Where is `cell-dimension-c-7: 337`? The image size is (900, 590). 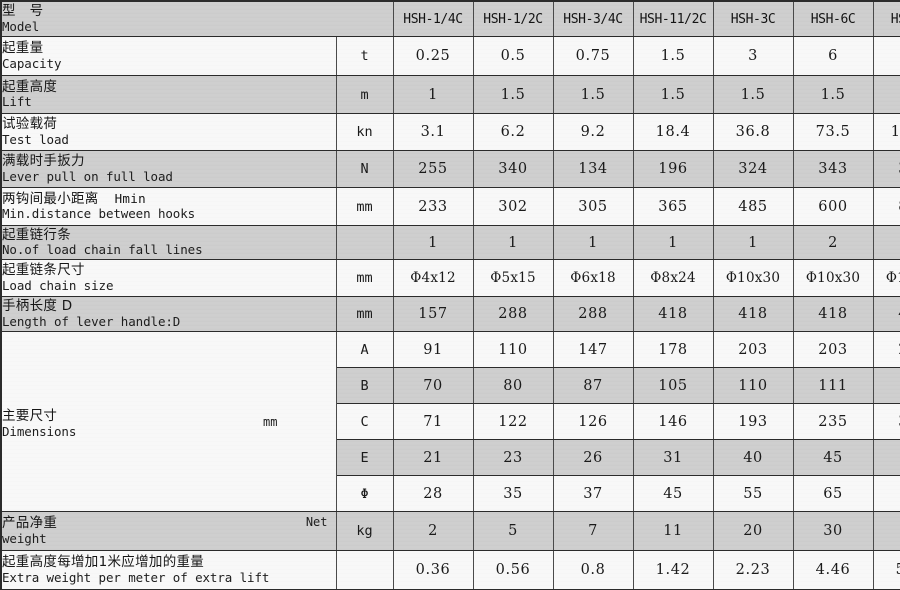 cell-dimension-c-7: 337 is located at coordinates (886, 421).